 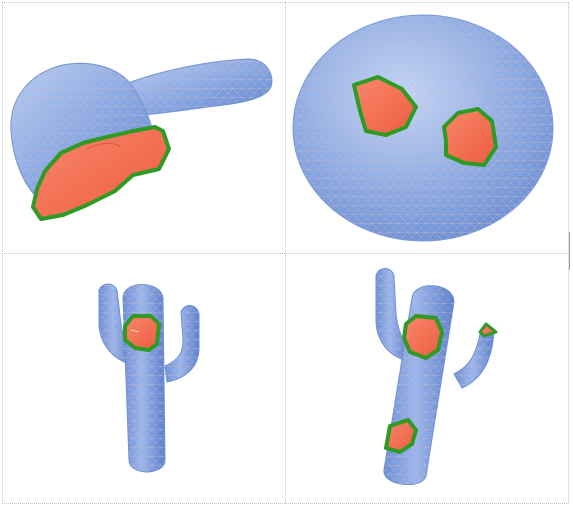 I want to click on horizontal-divider, so click(x=285, y=253).